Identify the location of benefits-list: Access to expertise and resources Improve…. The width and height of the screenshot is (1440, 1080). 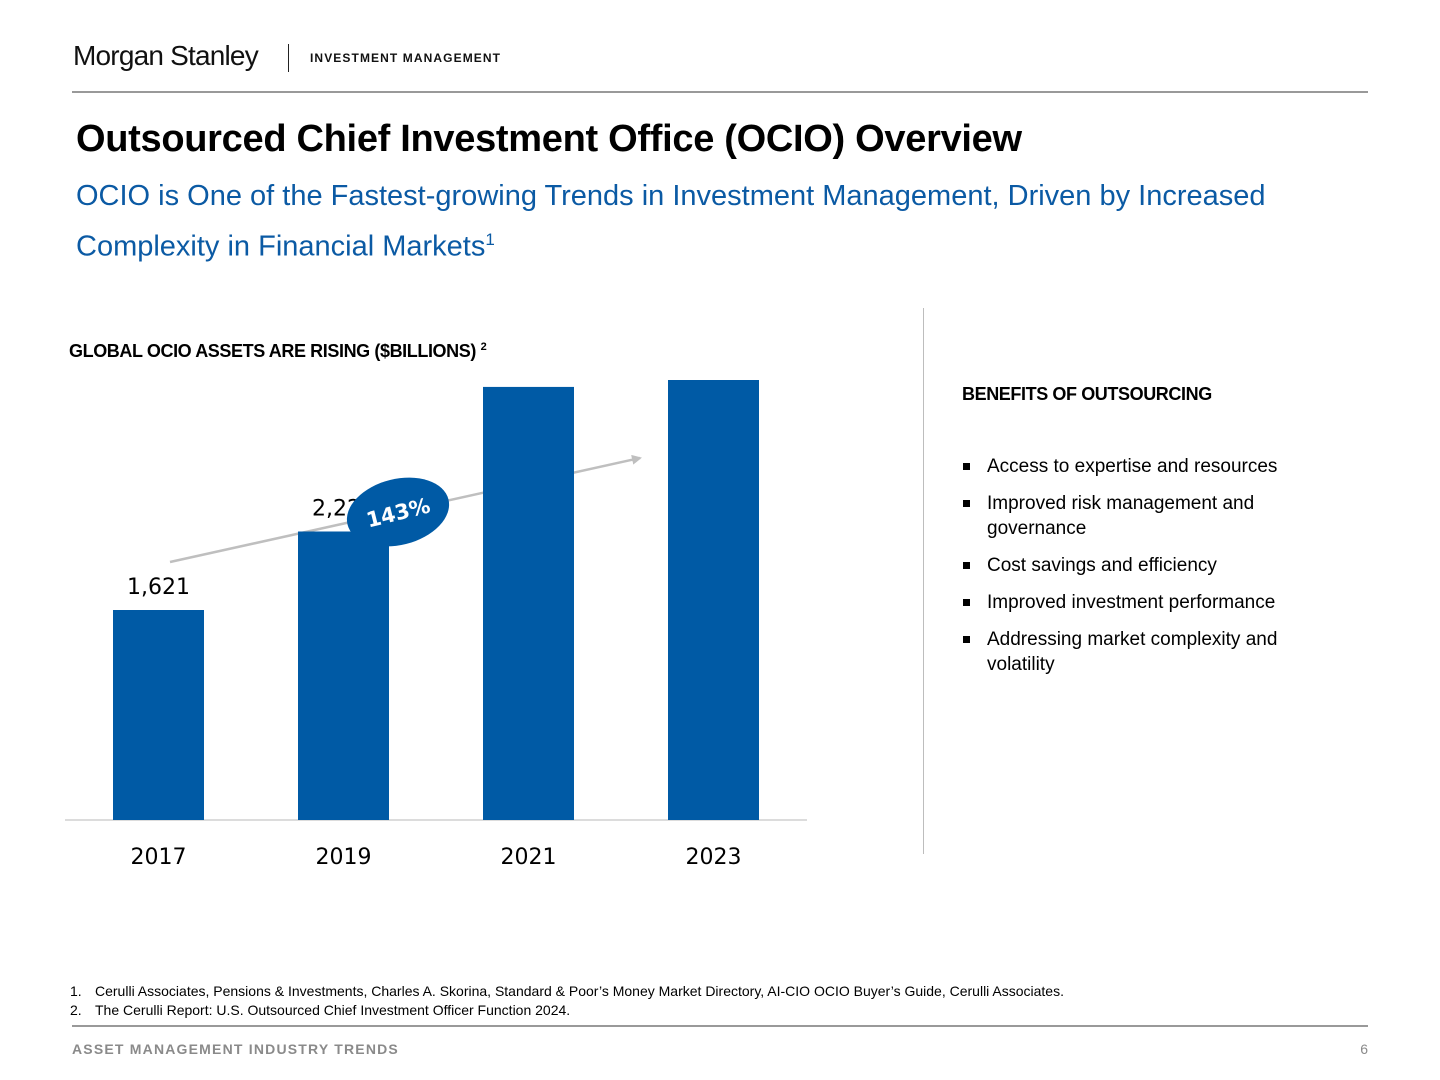
(1147, 571).